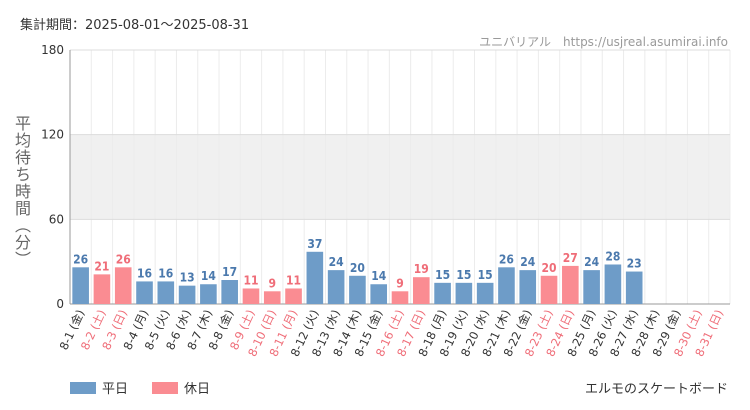  I want to click on legend-label-weekday: 平日, so click(115, 389).